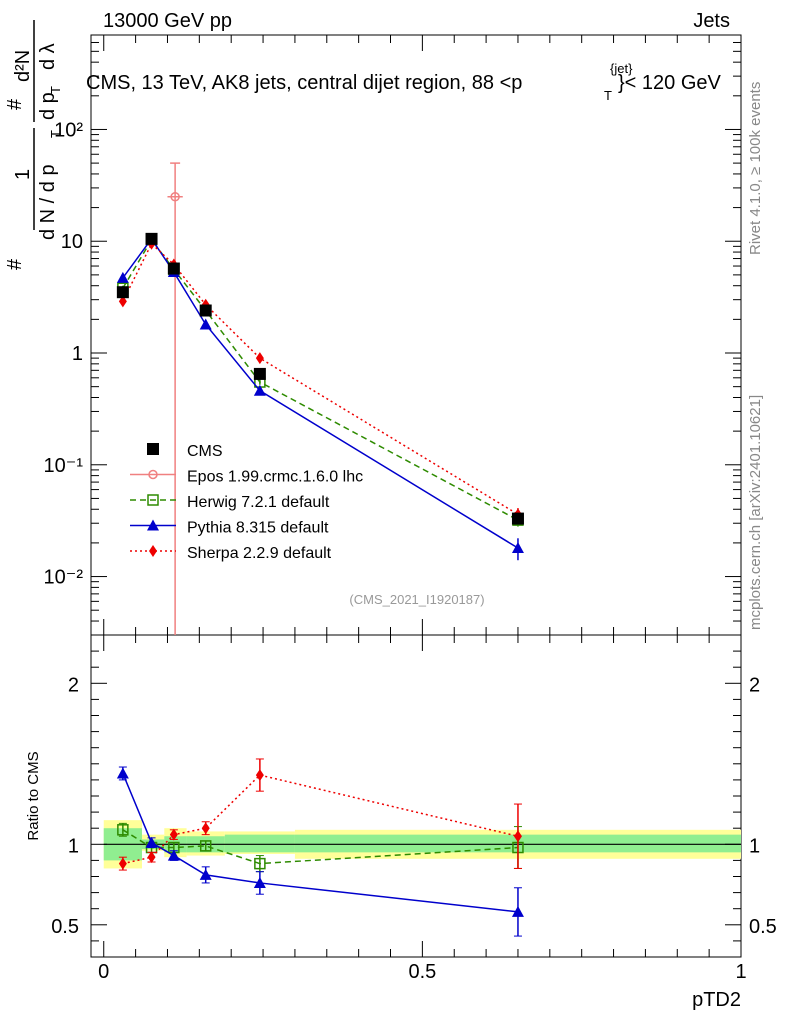 This screenshot has height=1024, width=786. Describe the element at coordinates (65, 927) in the screenshot. I see `ratio-ytick-label: 0.5` at that location.